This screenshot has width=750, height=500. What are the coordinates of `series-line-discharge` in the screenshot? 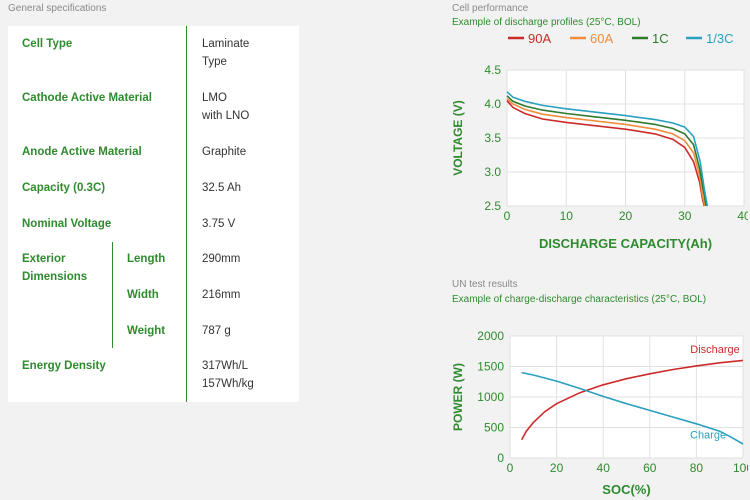 It's located at (632, 400).